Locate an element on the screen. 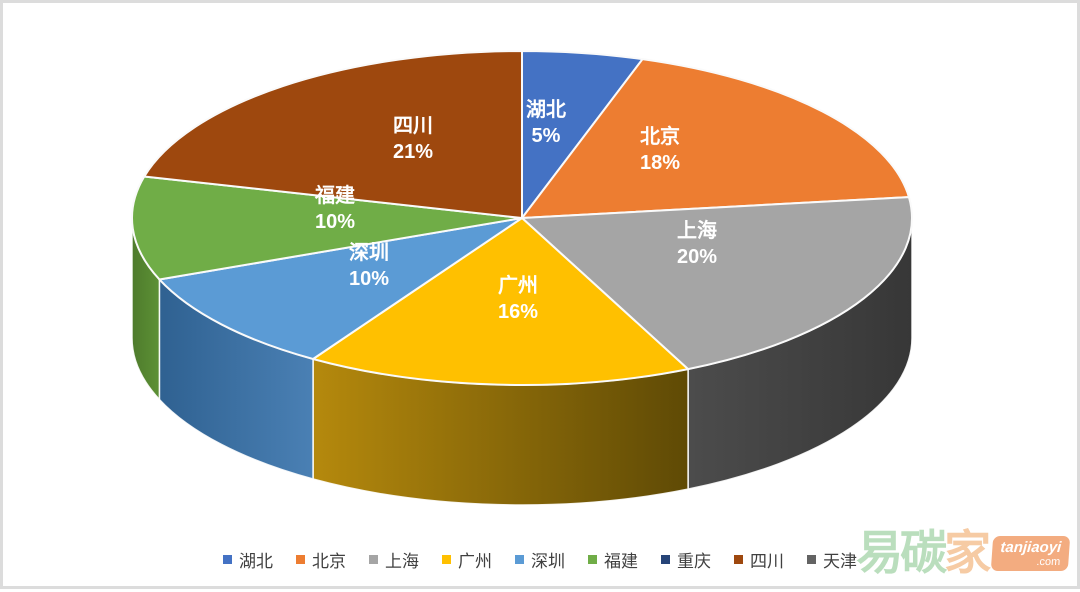  legend-item-shanghai: 上海 is located at coordinates (394, 559).